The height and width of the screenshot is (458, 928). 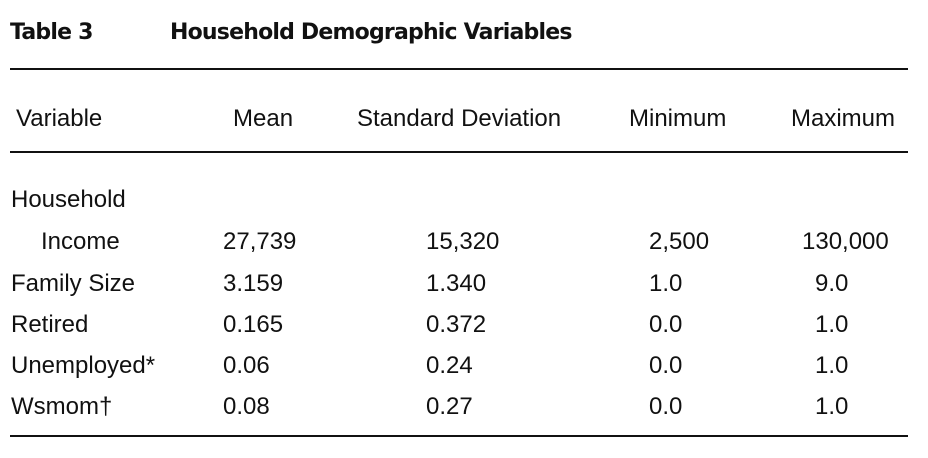 I want to click on top-rule, so click(x=459, y=69).